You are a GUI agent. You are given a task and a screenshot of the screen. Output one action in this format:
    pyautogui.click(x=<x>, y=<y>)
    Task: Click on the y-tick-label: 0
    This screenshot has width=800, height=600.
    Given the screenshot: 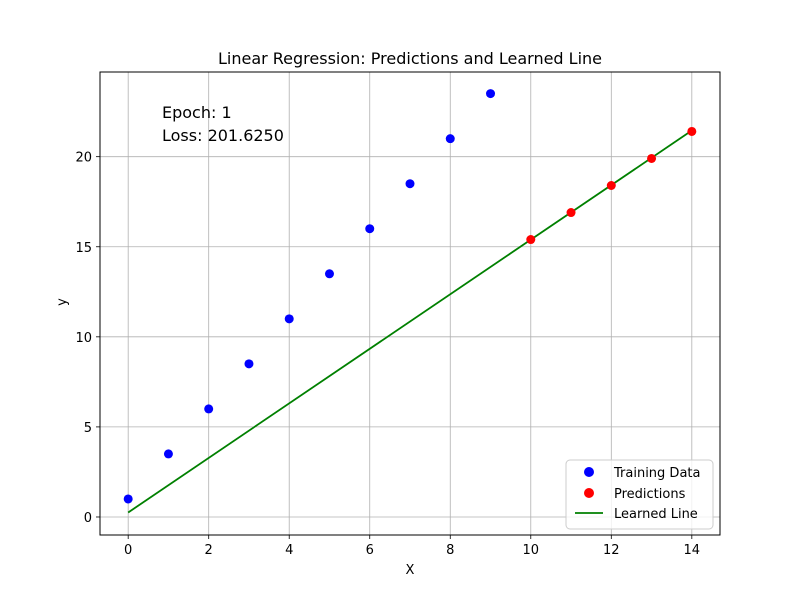 What is the action you would take?
    pyautogui.click(x=88, y=518)
    